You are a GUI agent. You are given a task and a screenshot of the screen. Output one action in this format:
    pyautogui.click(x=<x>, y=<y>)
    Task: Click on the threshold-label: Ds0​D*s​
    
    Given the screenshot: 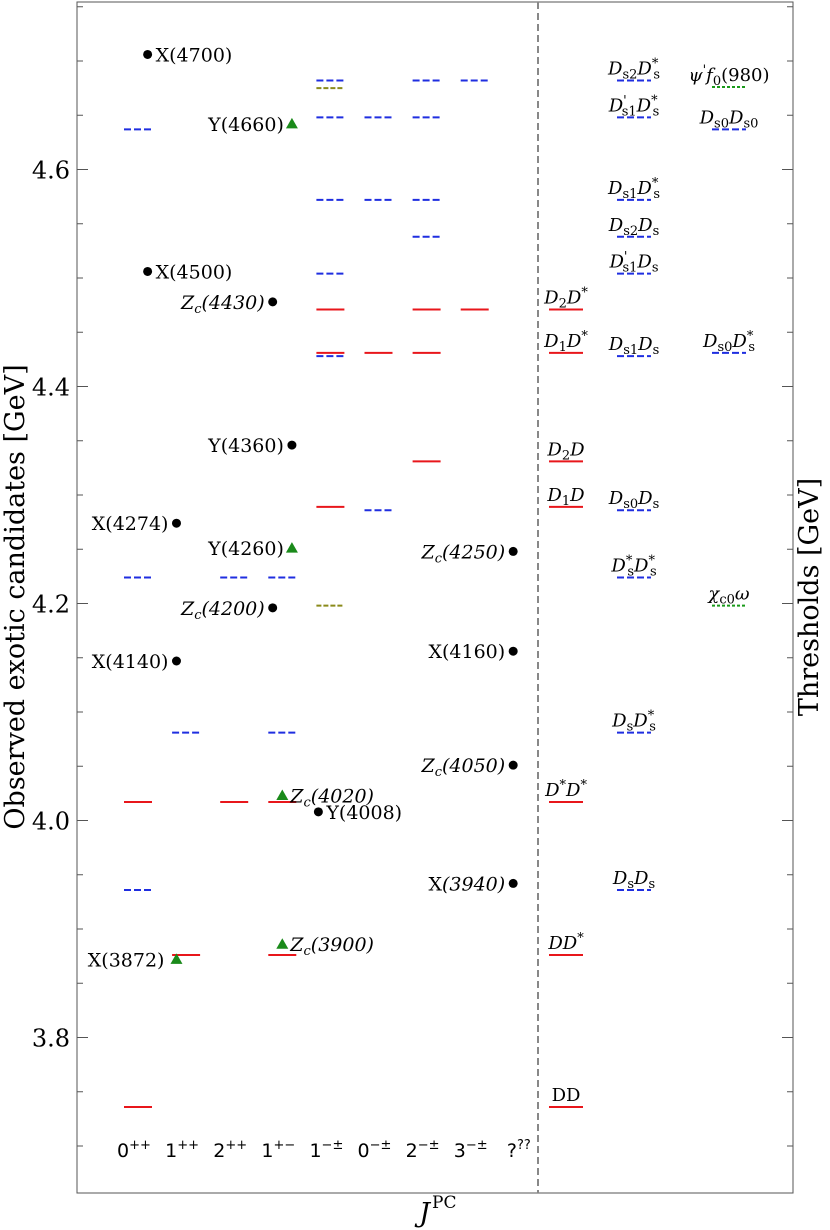 What is the action you would take?
    pyautogui.click(x=728, y=342)
    